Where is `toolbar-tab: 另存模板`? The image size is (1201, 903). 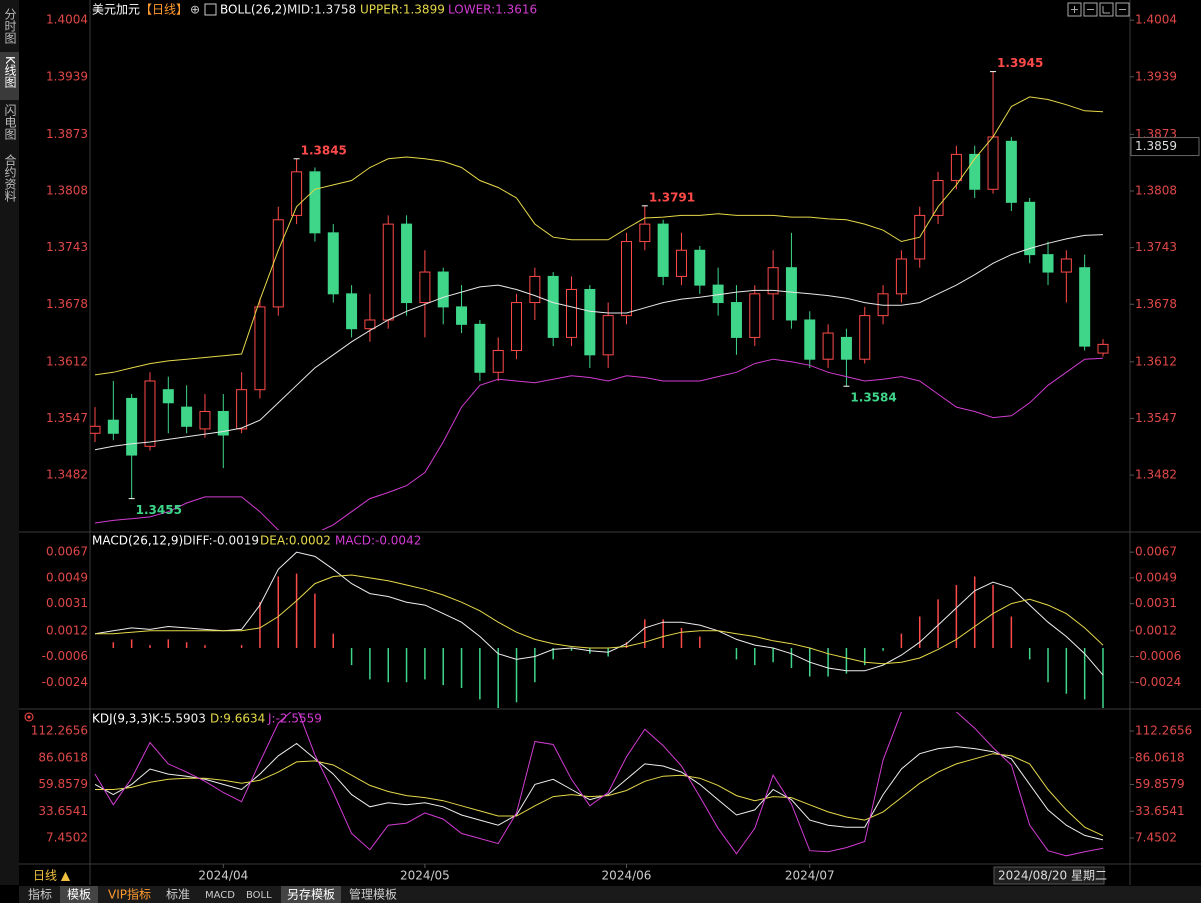 toolbar-tab: 另存模板 is located at coordinates (311, 895).